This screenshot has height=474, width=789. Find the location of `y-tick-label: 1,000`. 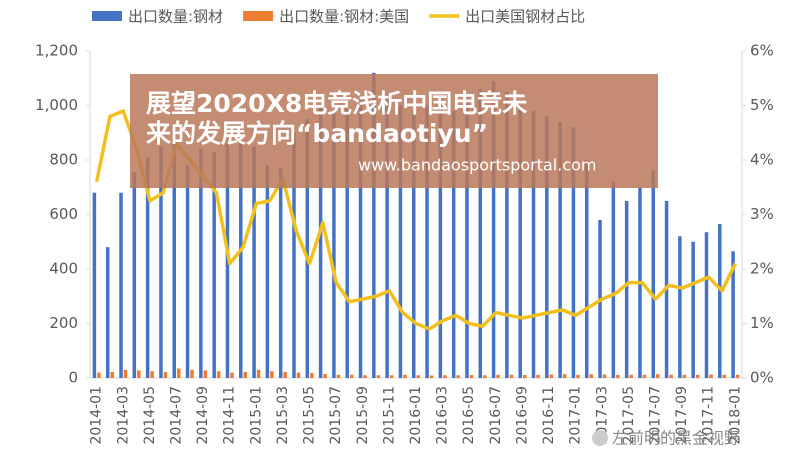

y-tick-label: 1,000 is located at coordinates (56, 105).